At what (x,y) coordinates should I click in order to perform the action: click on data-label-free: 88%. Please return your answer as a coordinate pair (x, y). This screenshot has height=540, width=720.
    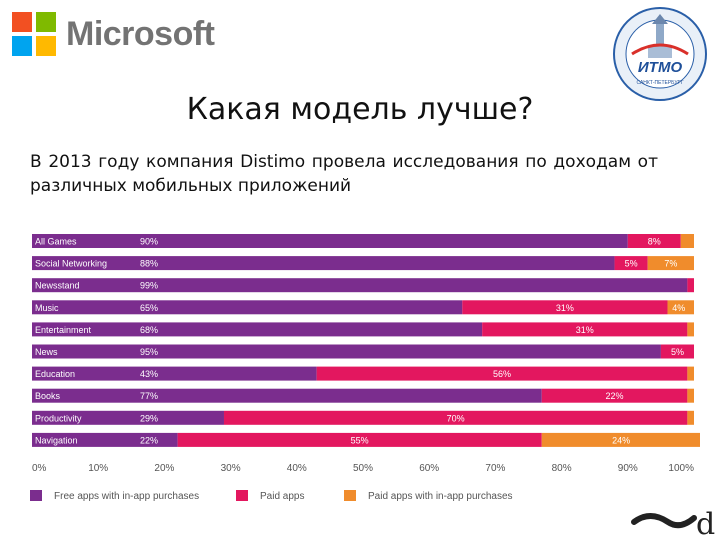
    Looking at the image, I should click on (149, 264).